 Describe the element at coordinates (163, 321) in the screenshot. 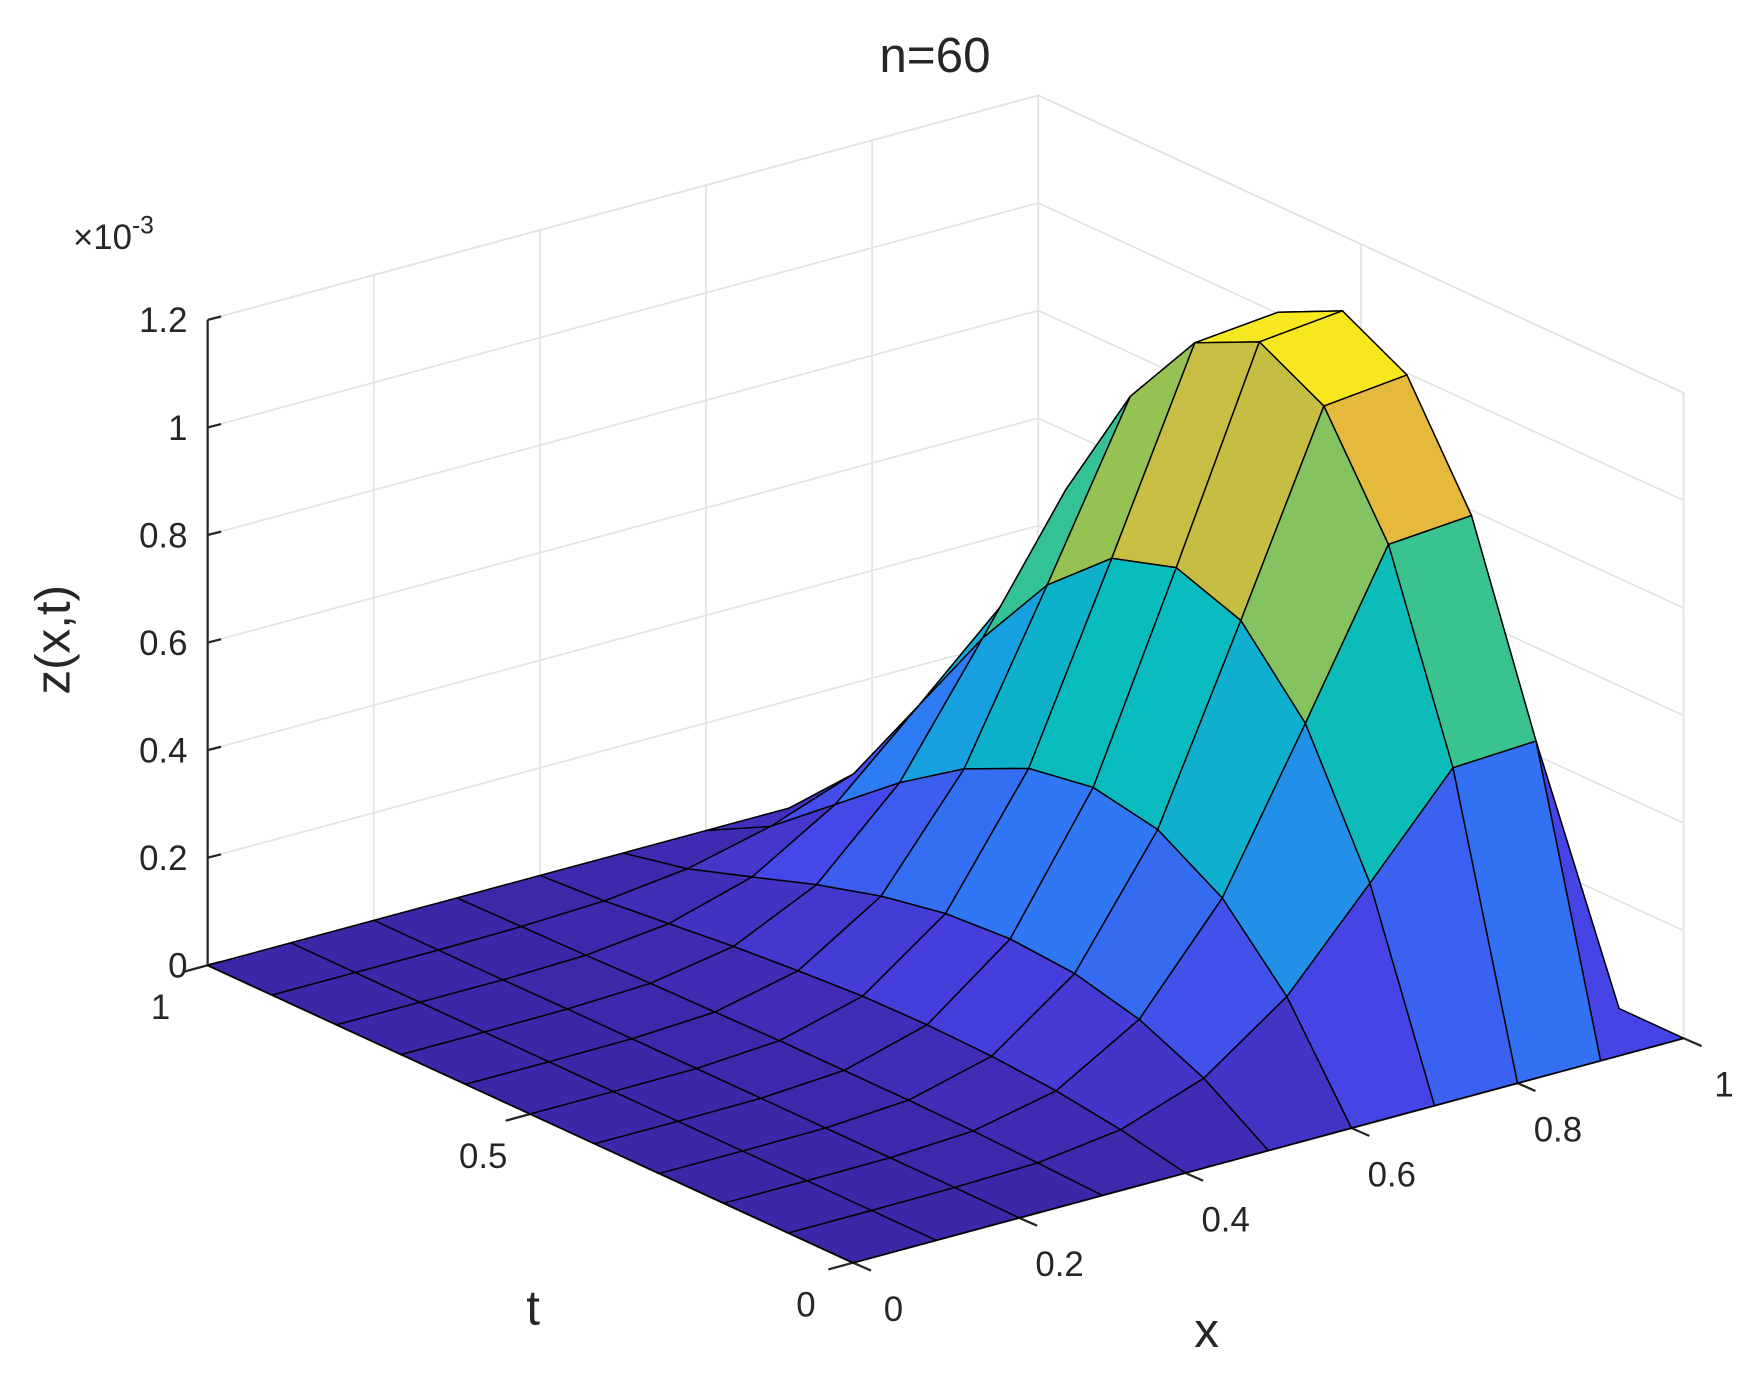

I see `z-tick-label: 1.2` at that location.